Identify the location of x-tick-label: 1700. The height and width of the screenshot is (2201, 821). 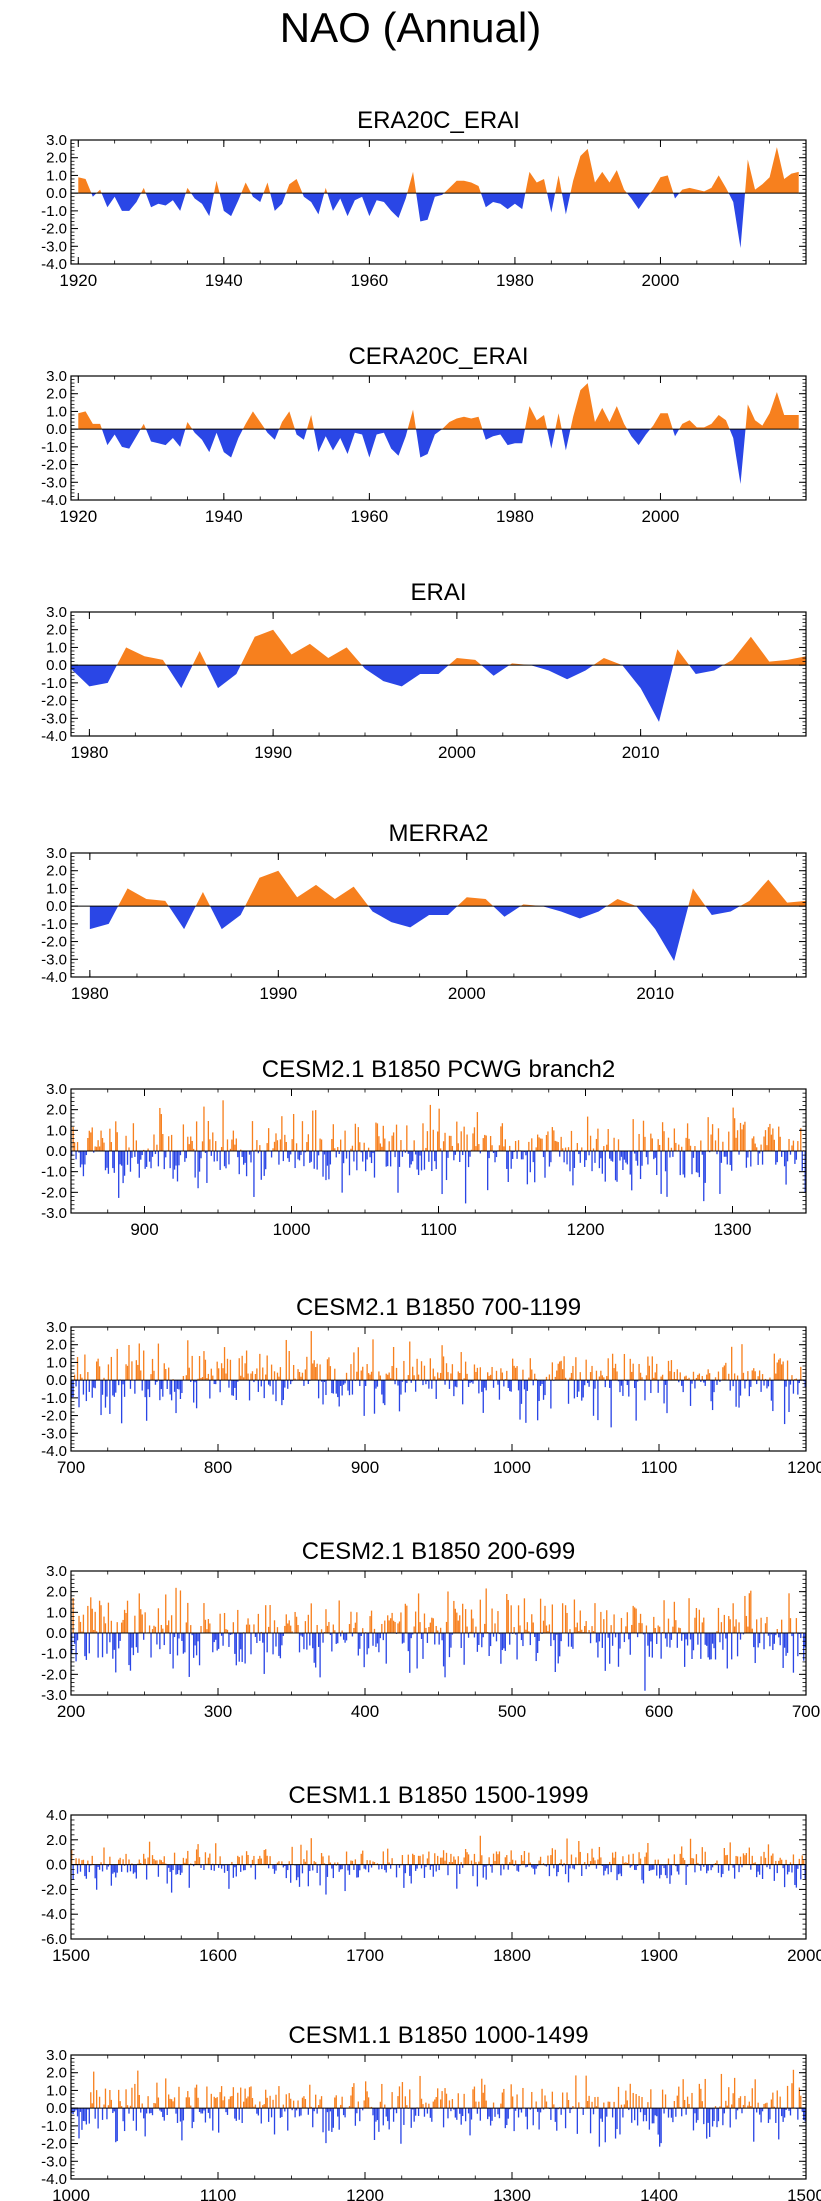
(365, 1955).